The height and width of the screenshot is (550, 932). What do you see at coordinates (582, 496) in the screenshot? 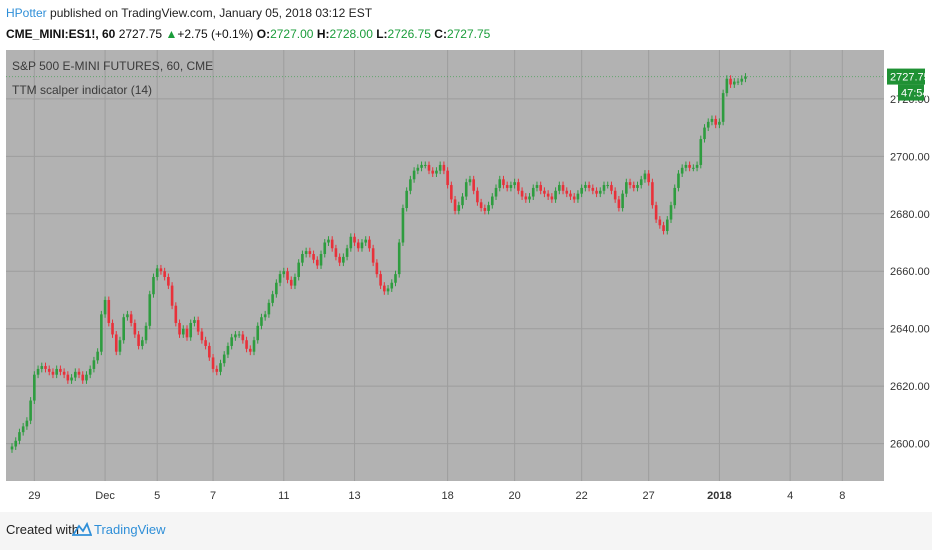
I see `time-tick-label: 22` at bounding box center [582, 496].